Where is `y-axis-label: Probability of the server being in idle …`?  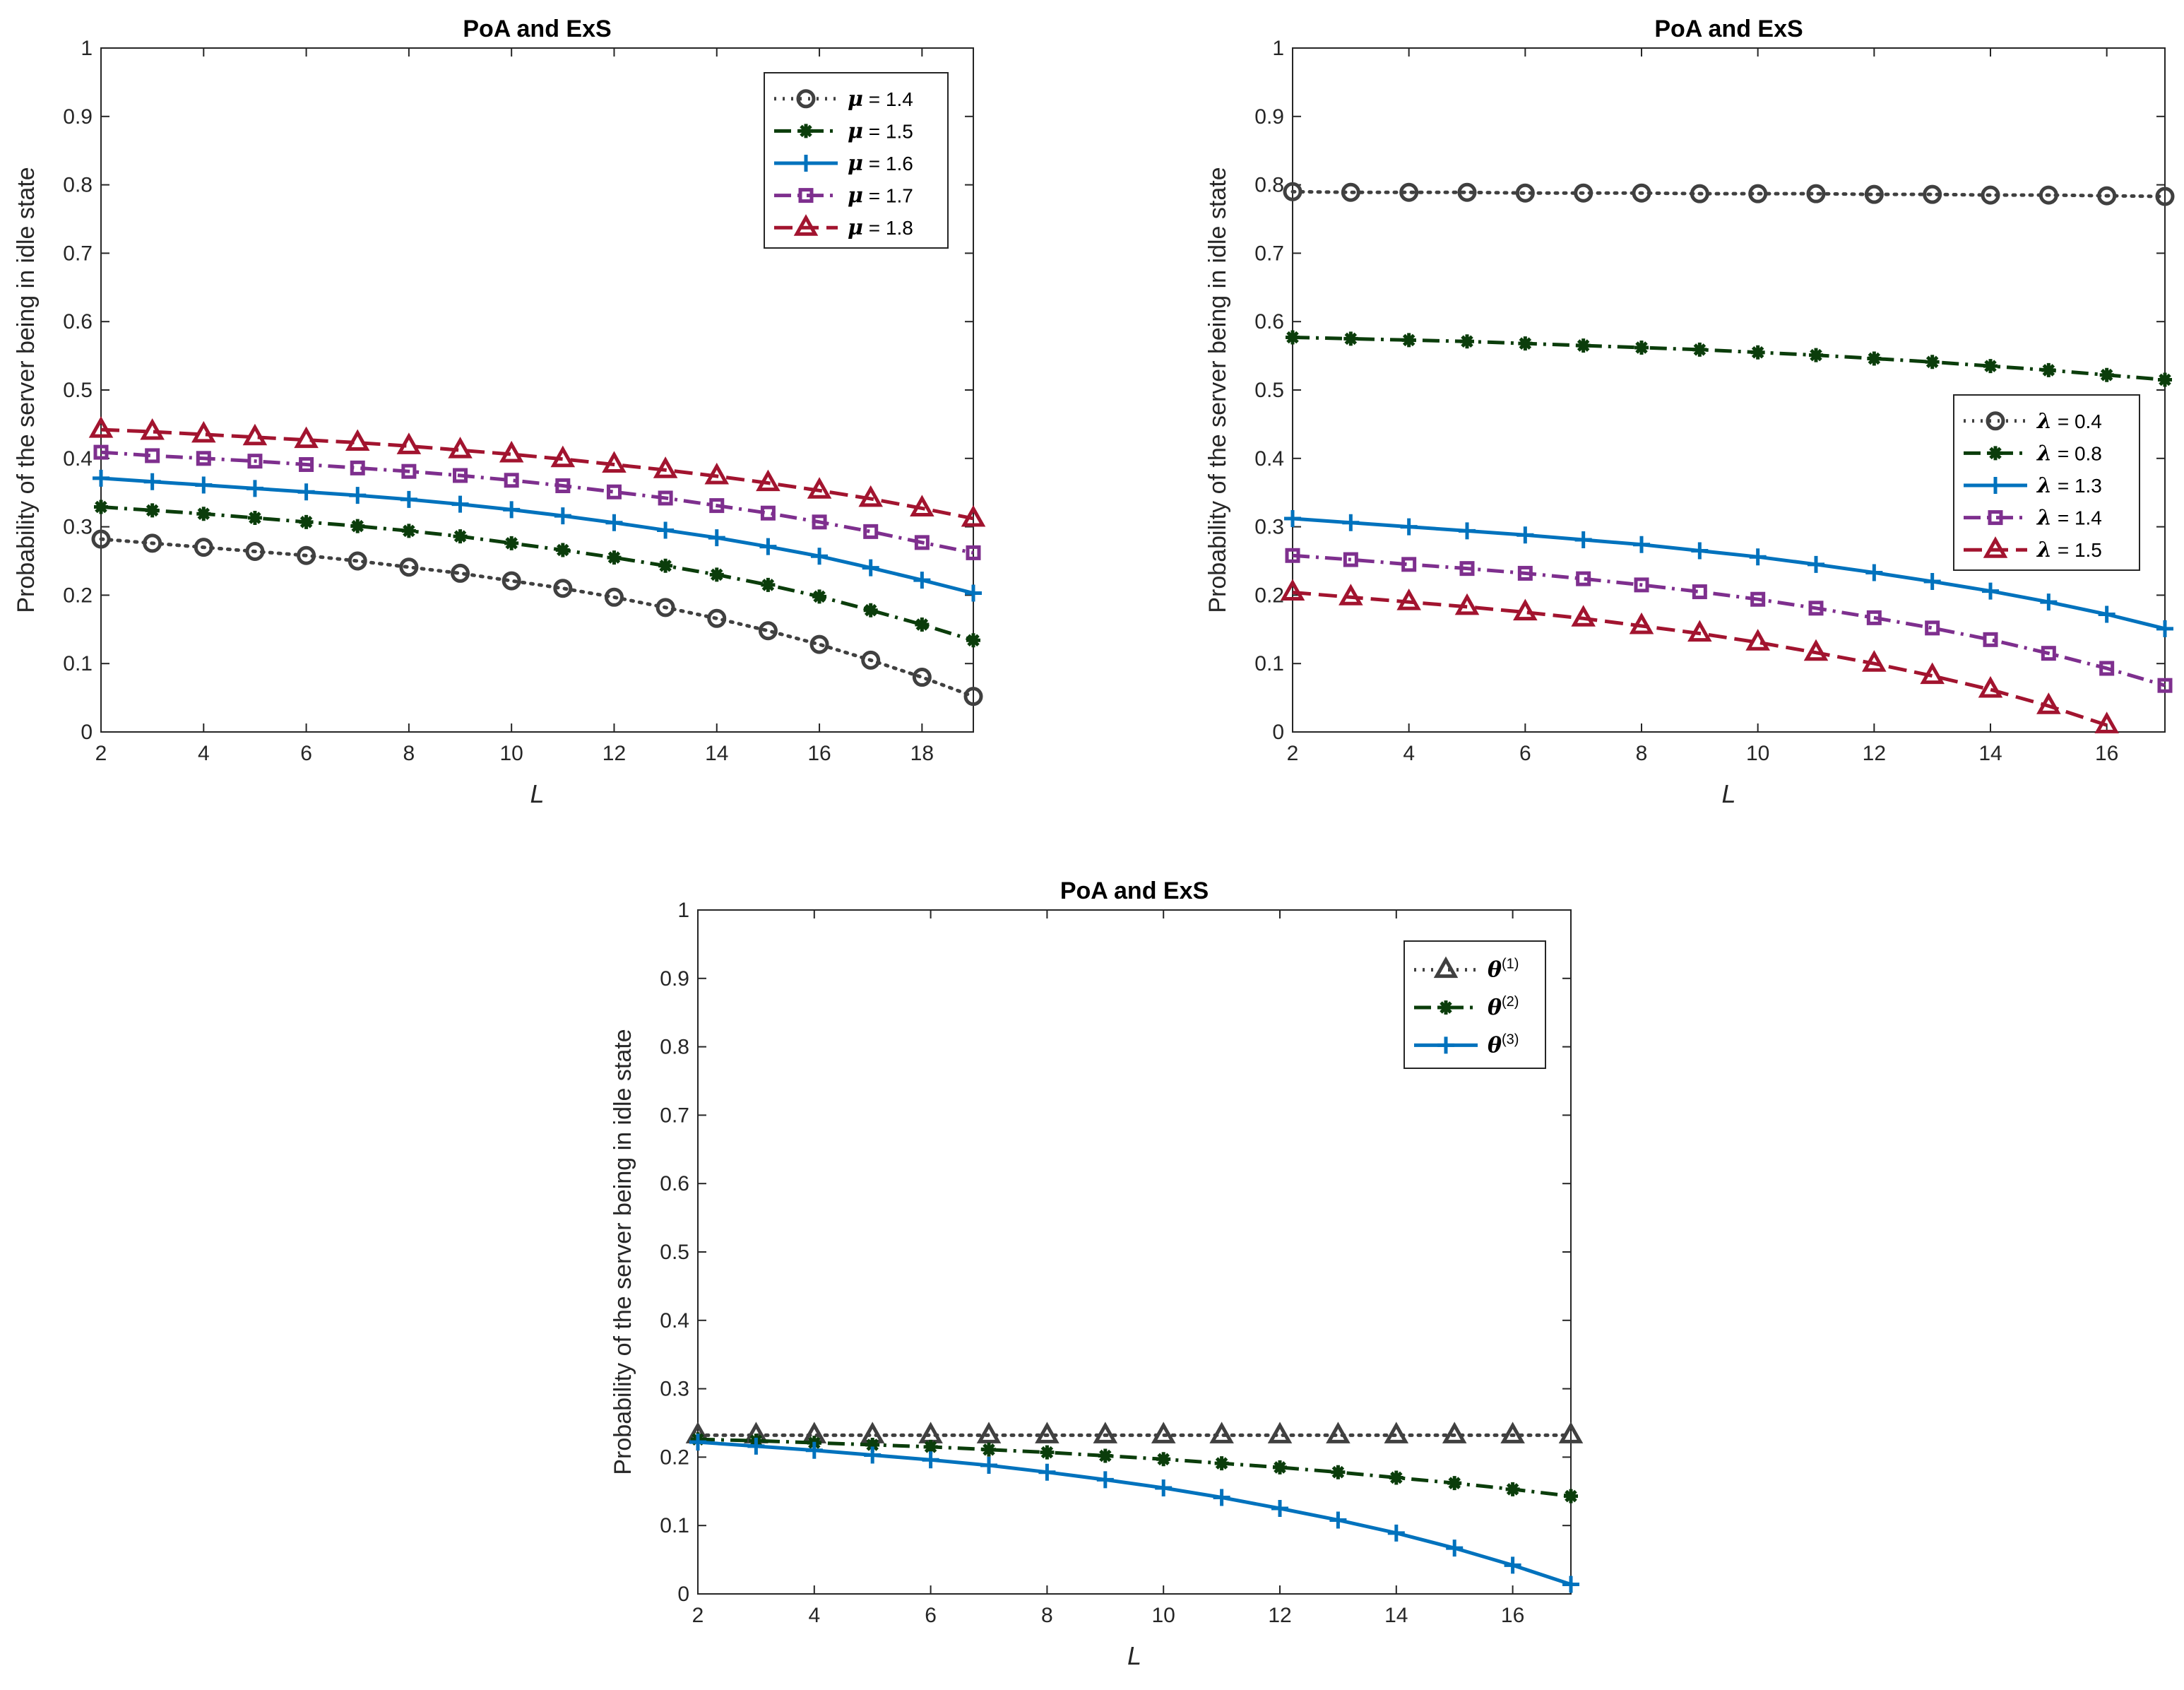
y-axis-label: Probability of the server being in idle … is located at coordinates (1217, 390).